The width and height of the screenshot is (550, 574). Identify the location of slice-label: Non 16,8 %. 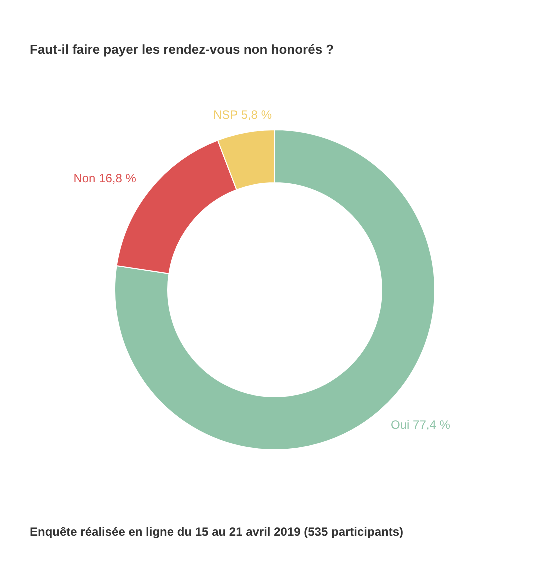
(105, 178).